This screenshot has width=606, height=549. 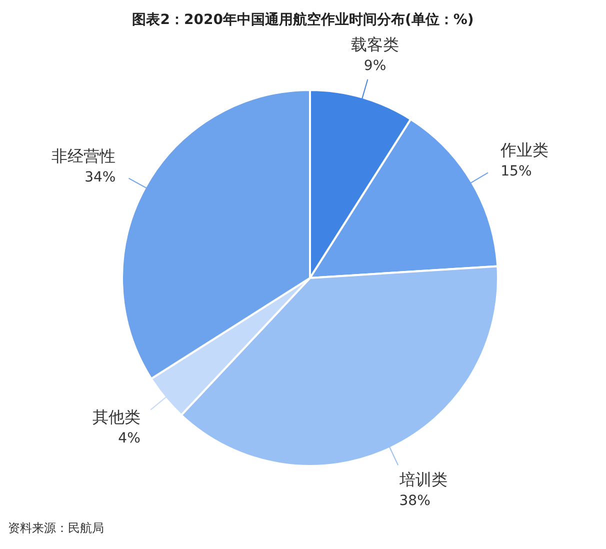 What do you see at coordinates (84, 156) in the screenshot?
I see `slice-label: 非经营性` at bounding box center [84, 156].